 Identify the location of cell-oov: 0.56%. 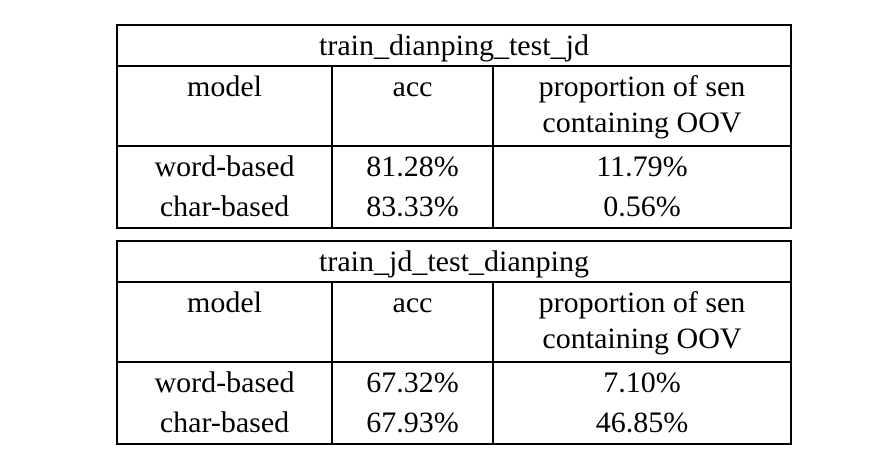
(642, 206).